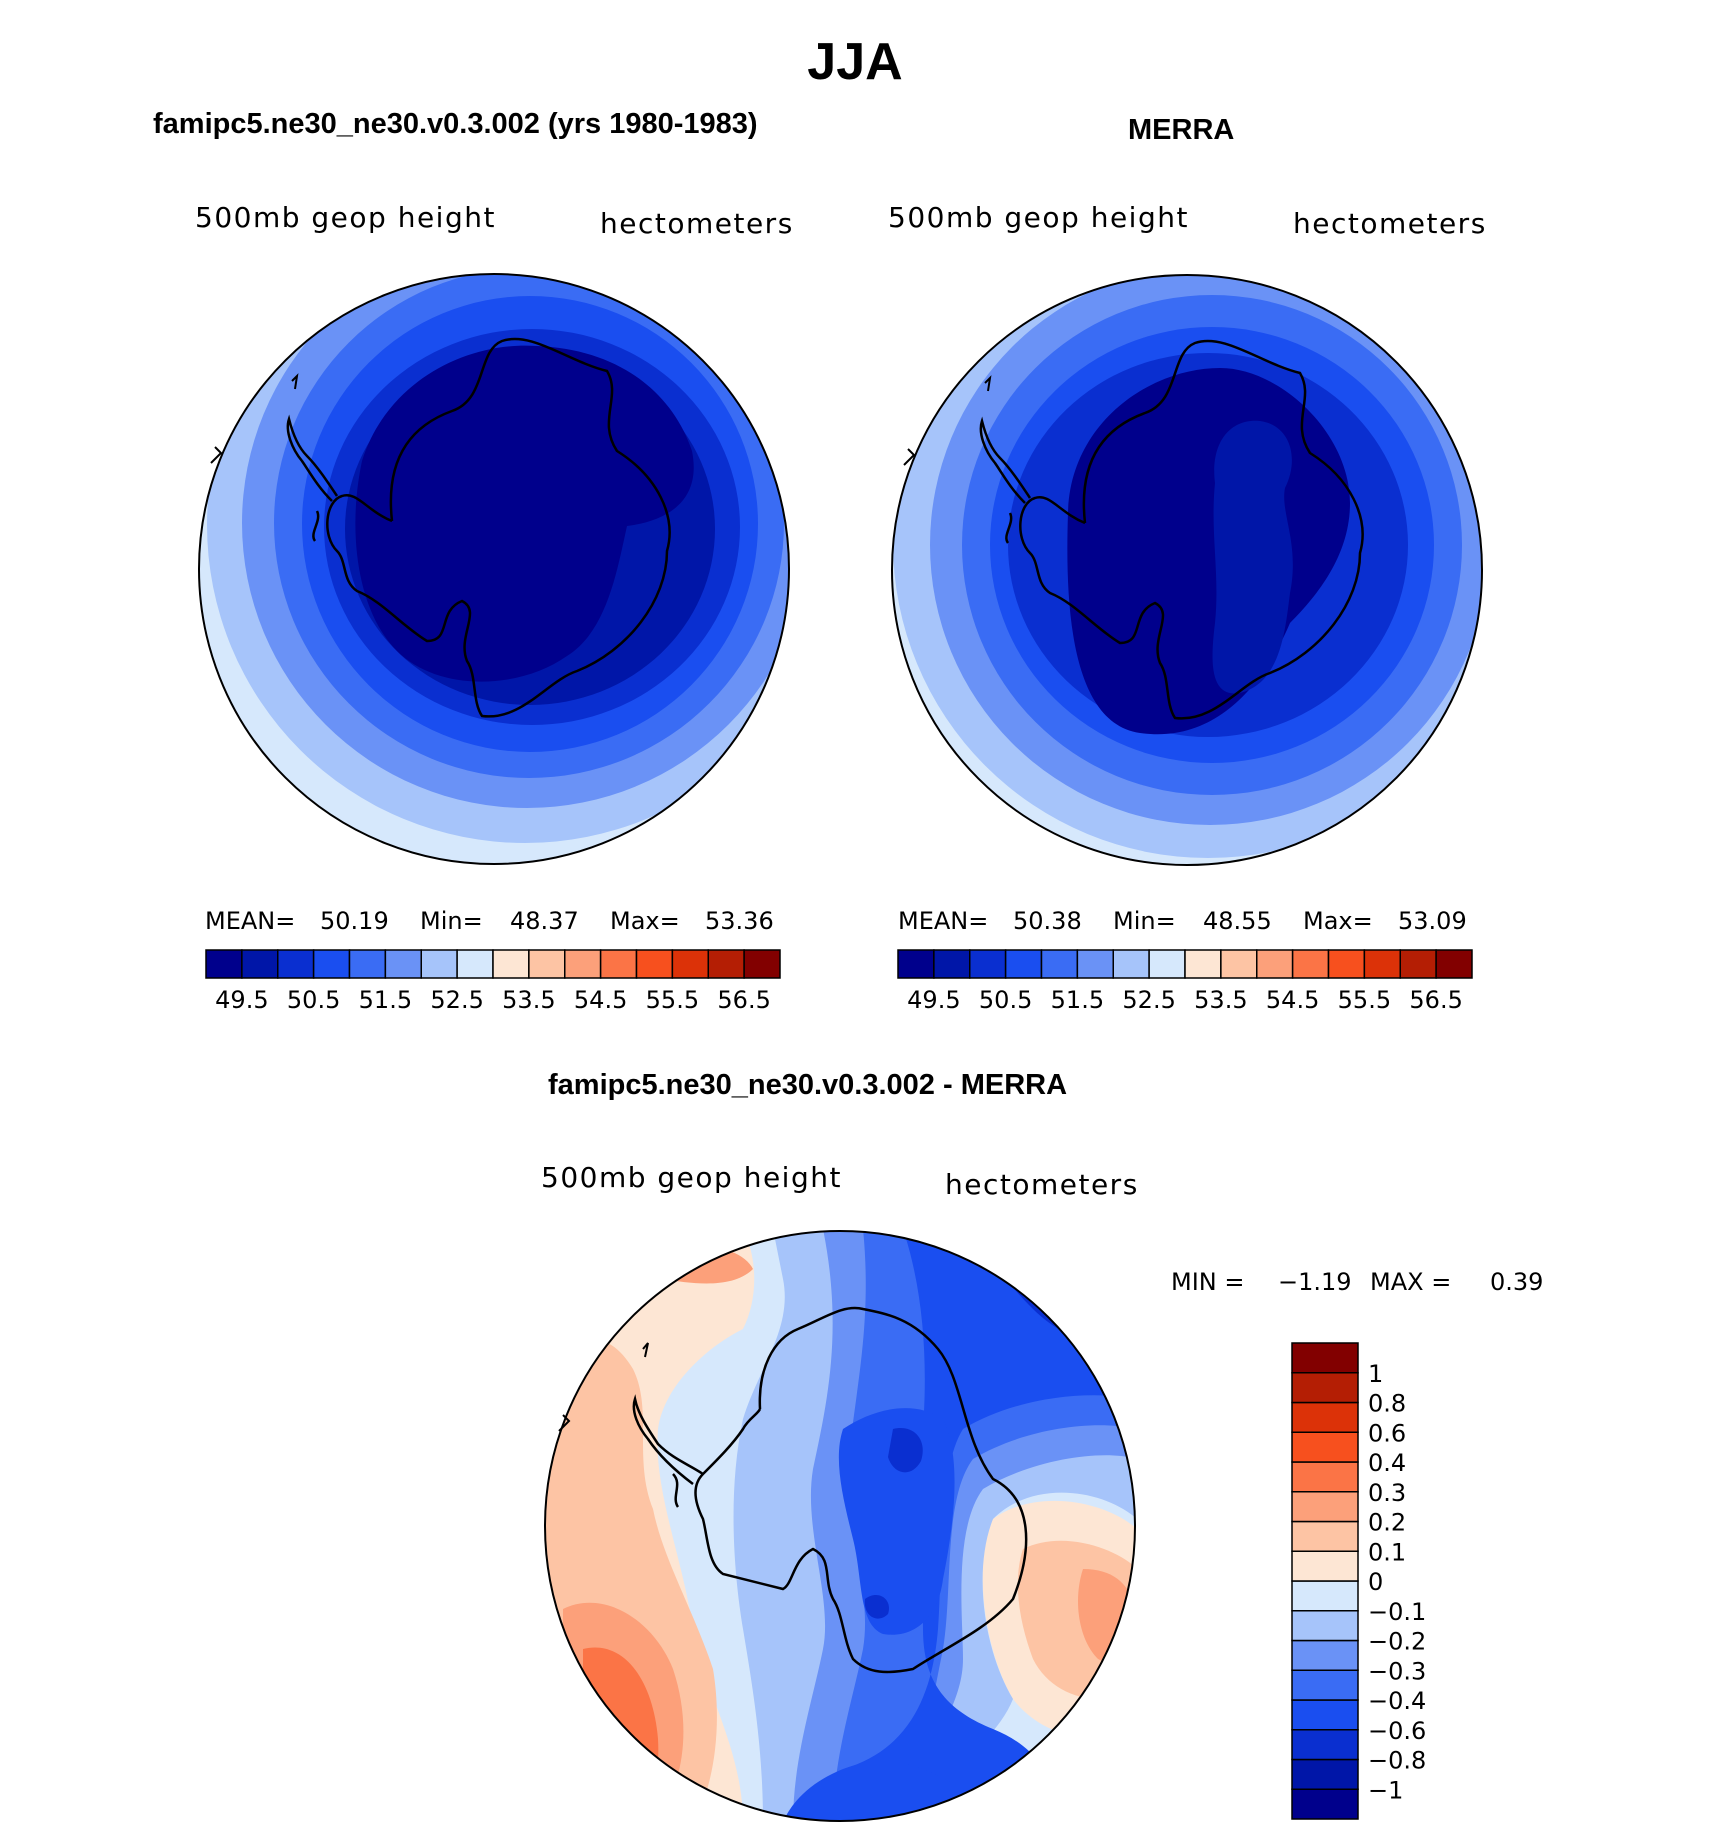 This screenshot has height=1839, width=1710. I want to click on panel-2-title: MERRA, so click(1181, 130).